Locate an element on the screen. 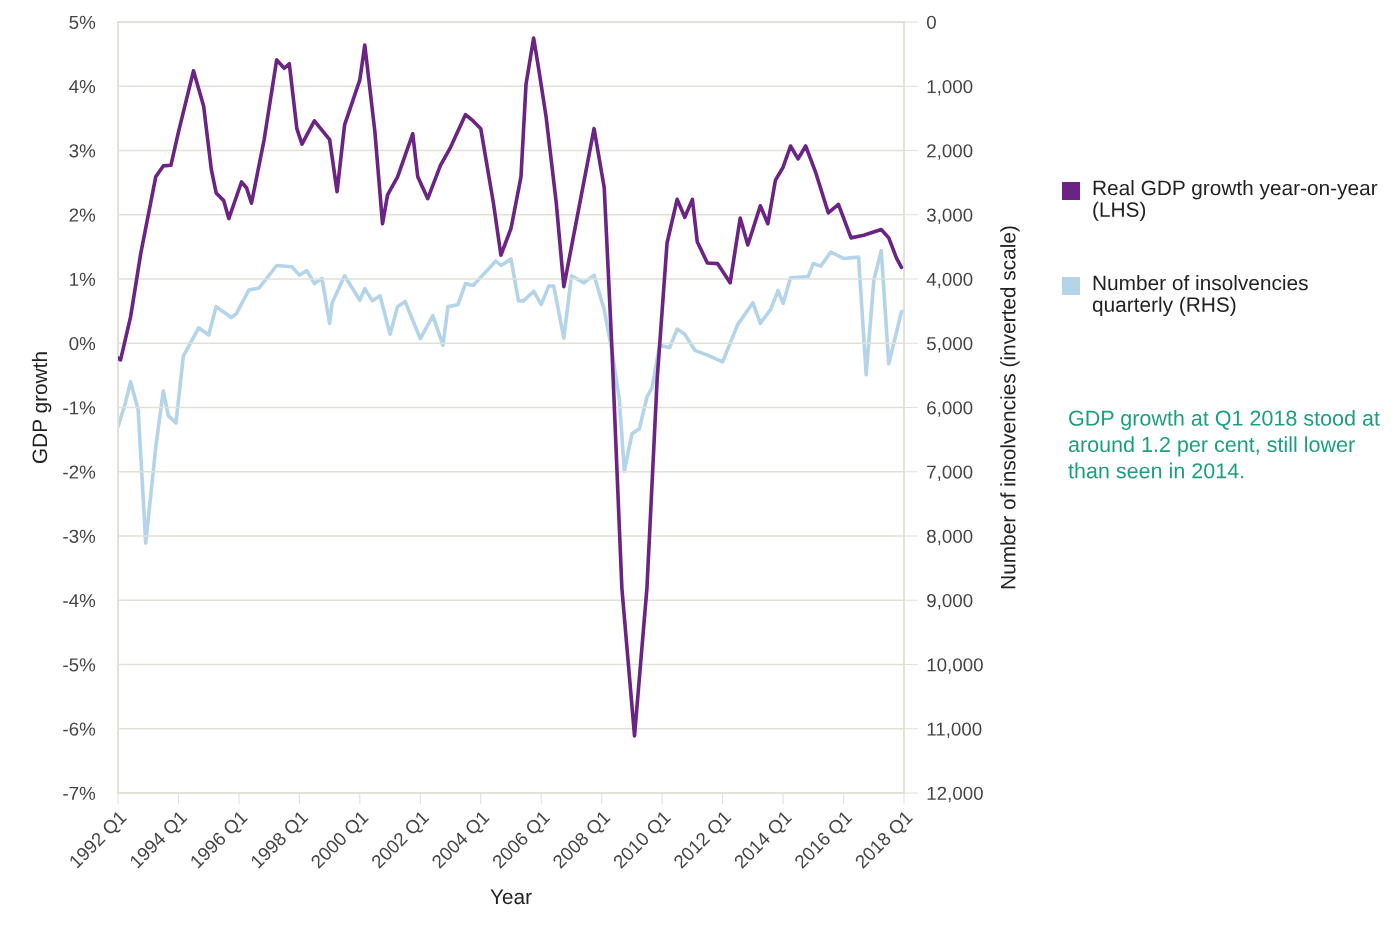 The height and width of the screenshot is (942, 1395). y-tick-label: -7% is located at coordinates (79, 793).